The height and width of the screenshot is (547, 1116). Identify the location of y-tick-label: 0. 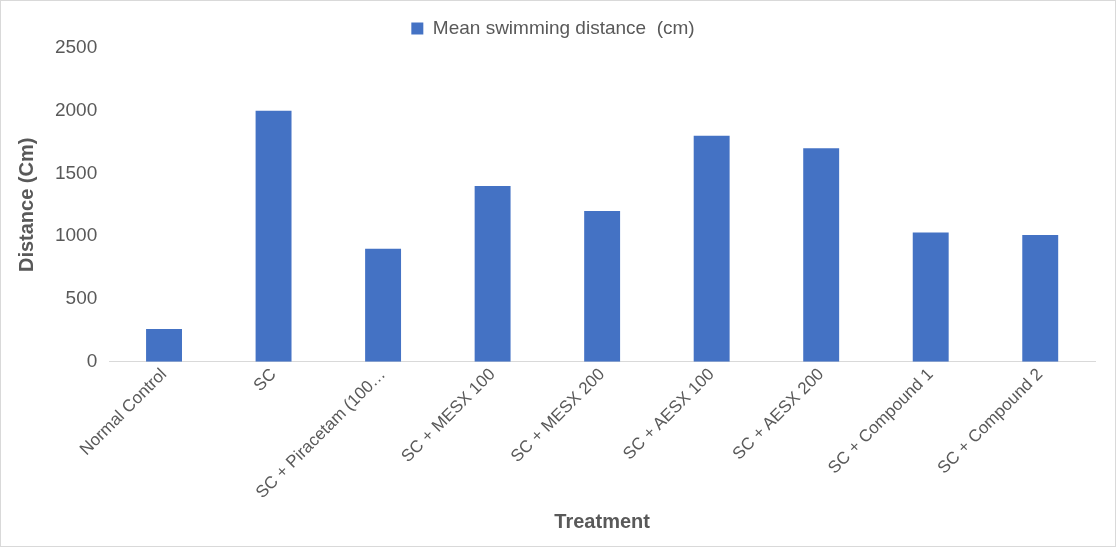
(92, 360).